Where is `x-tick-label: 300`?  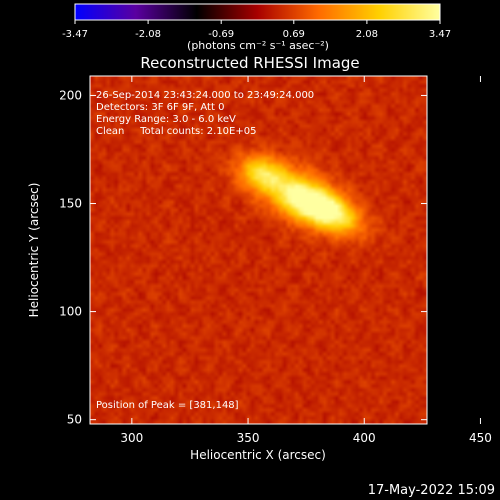
x-tick-label: 300 is located at coordinates (131, 438).